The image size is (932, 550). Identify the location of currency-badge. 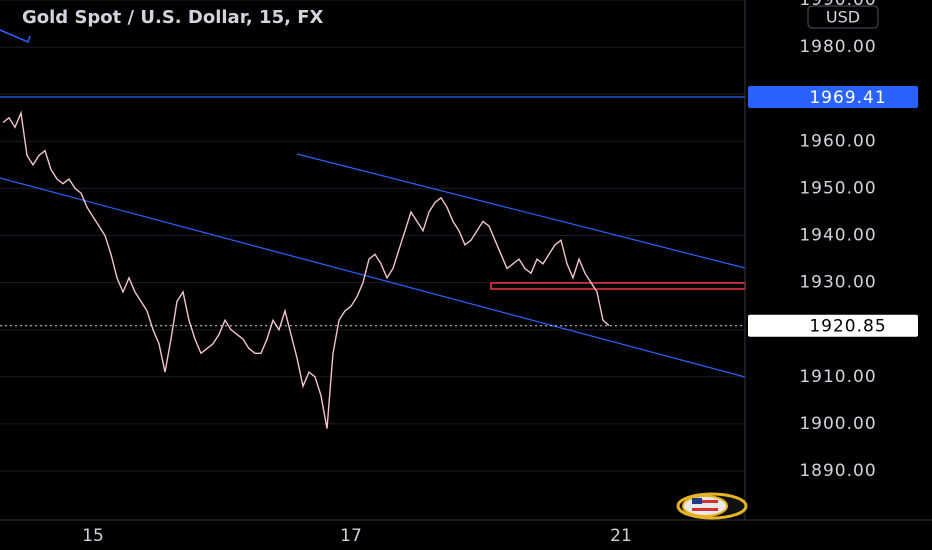
(843, 17).